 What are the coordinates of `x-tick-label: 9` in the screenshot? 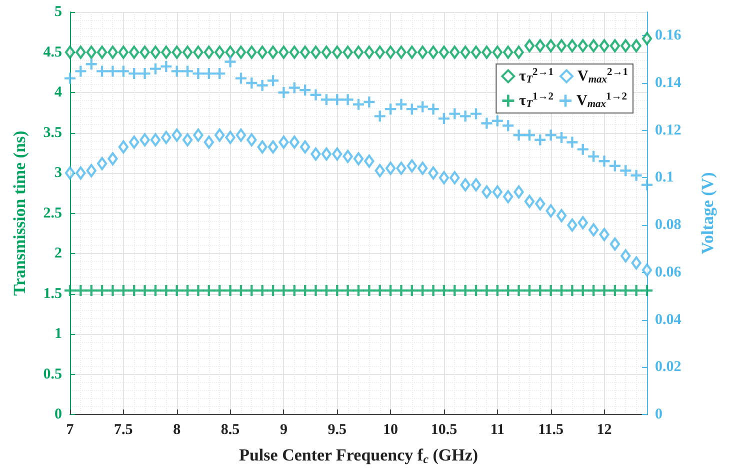 It's located at (284, 430).